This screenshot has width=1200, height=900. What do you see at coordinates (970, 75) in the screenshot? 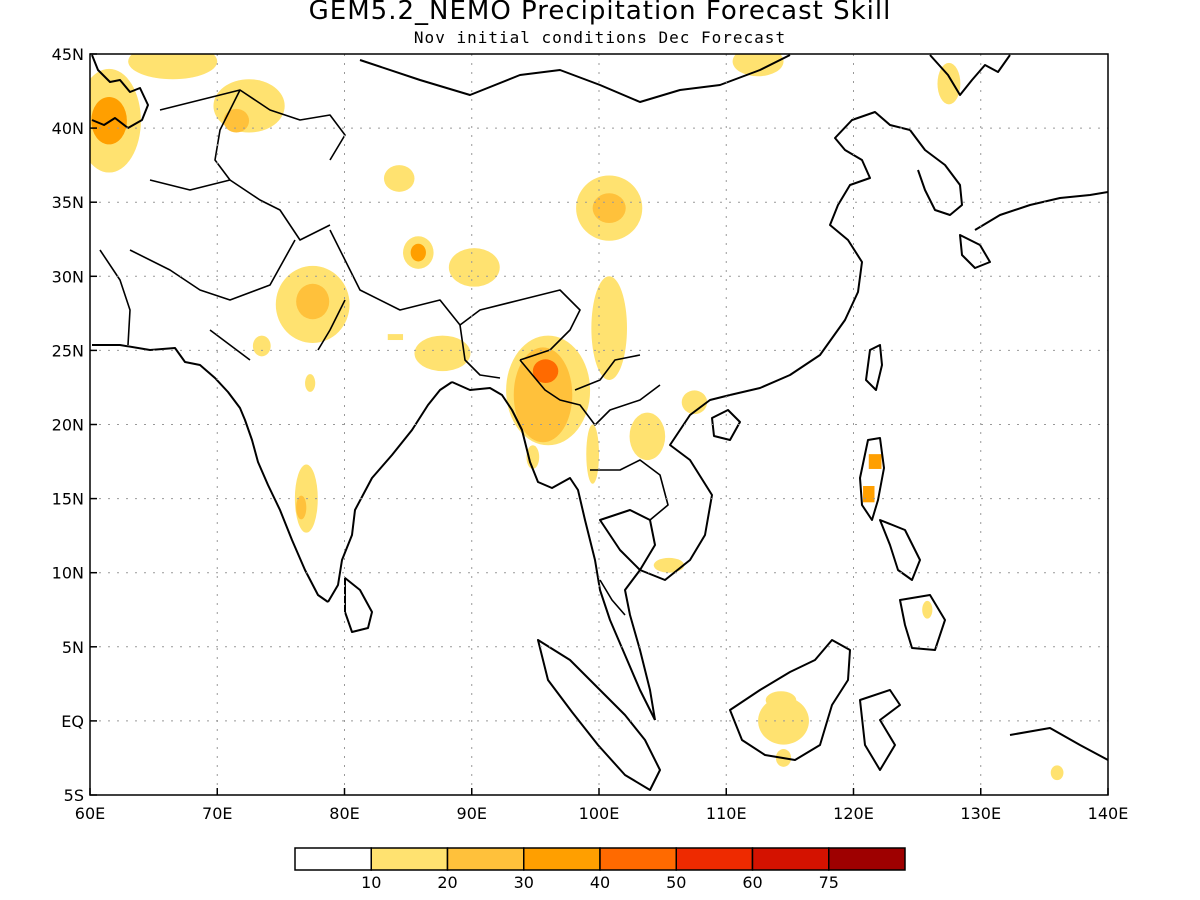
I see `manchuria` at bounding box center [970, 75].